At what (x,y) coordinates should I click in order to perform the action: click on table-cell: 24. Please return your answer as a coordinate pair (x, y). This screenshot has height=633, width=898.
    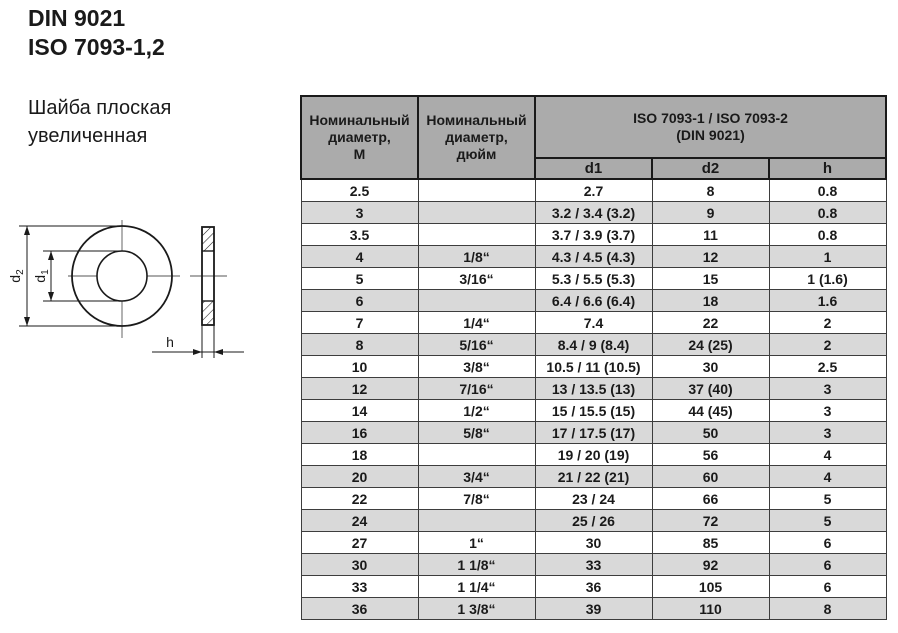
    Looking at the image, I should click on (359, 520).